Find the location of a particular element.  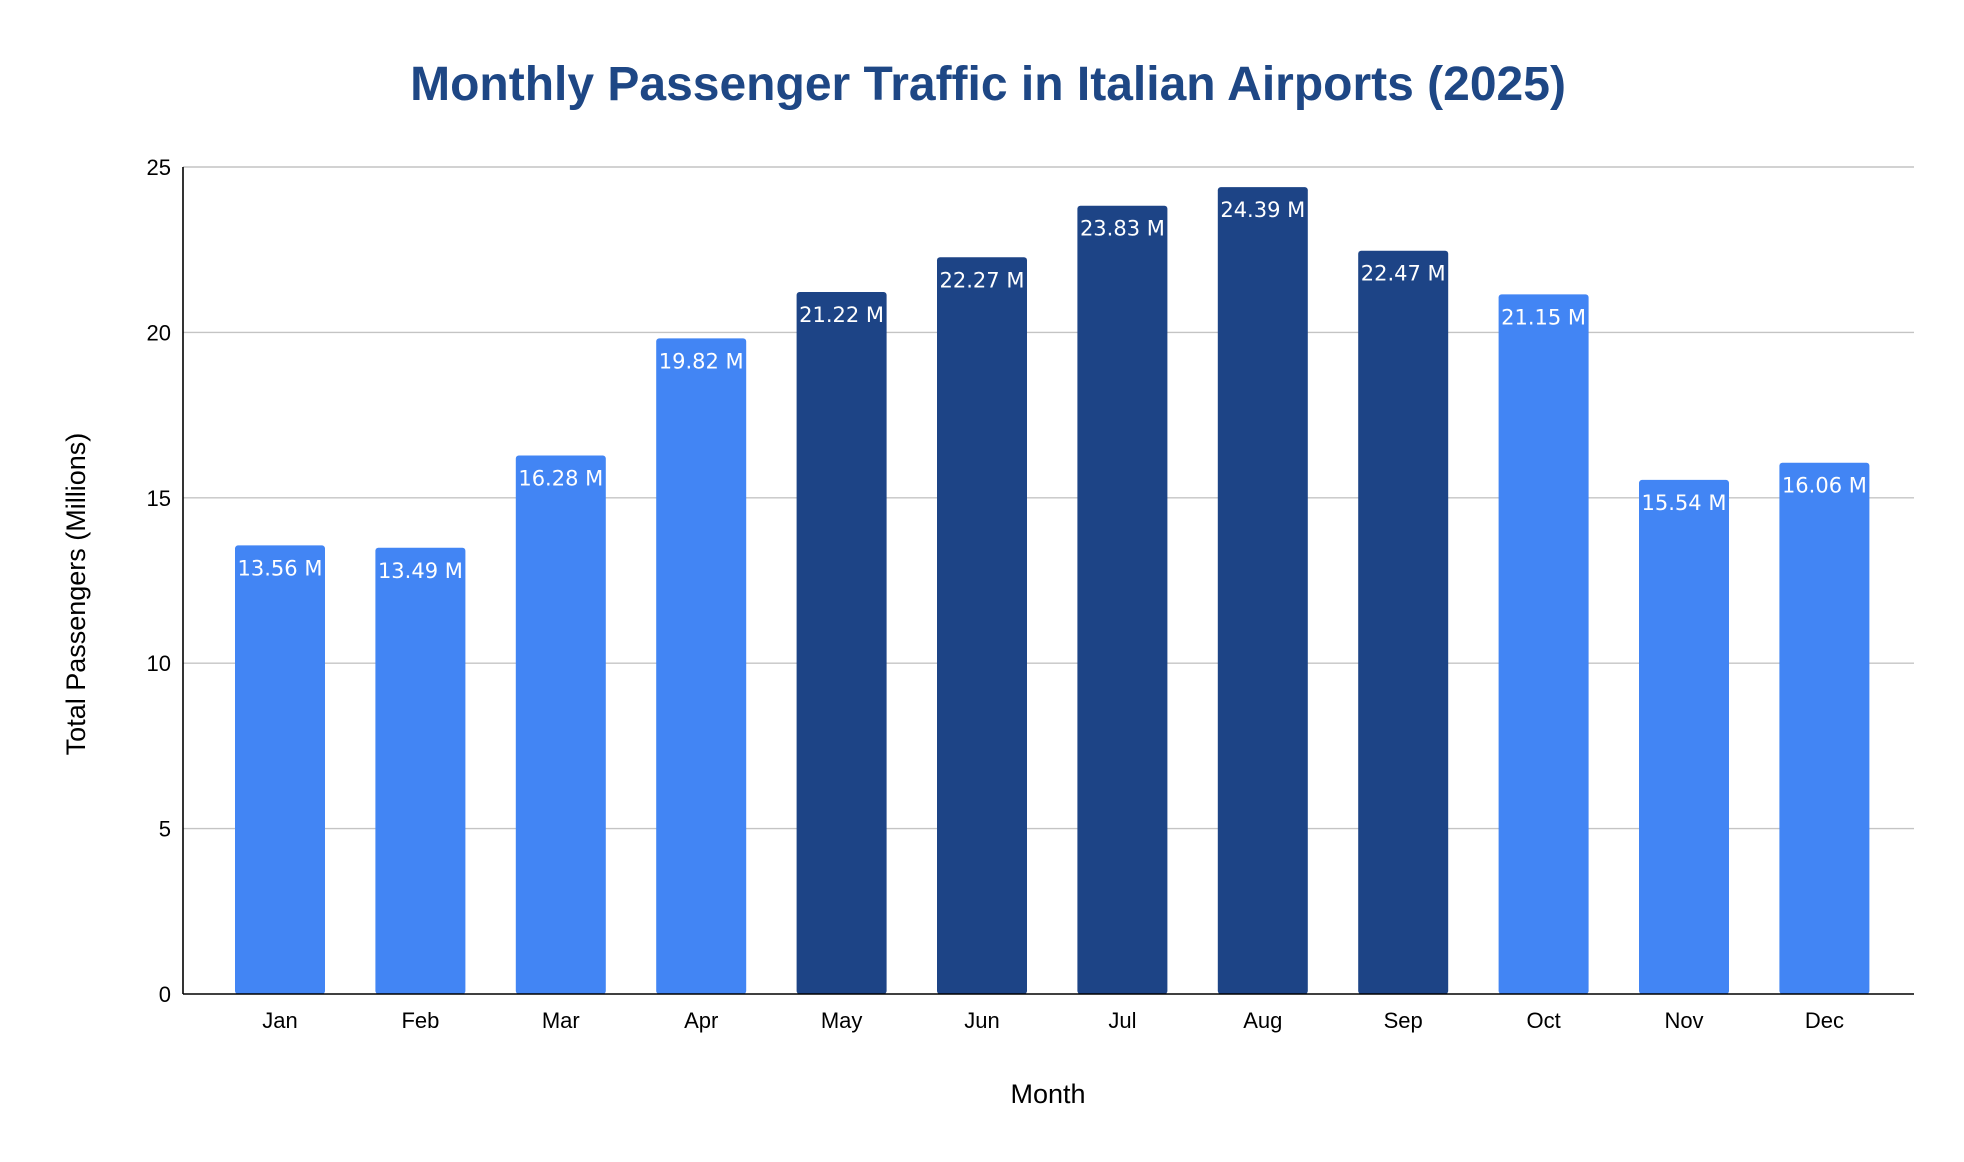

bar-jan is located at coordinates (280, 769).